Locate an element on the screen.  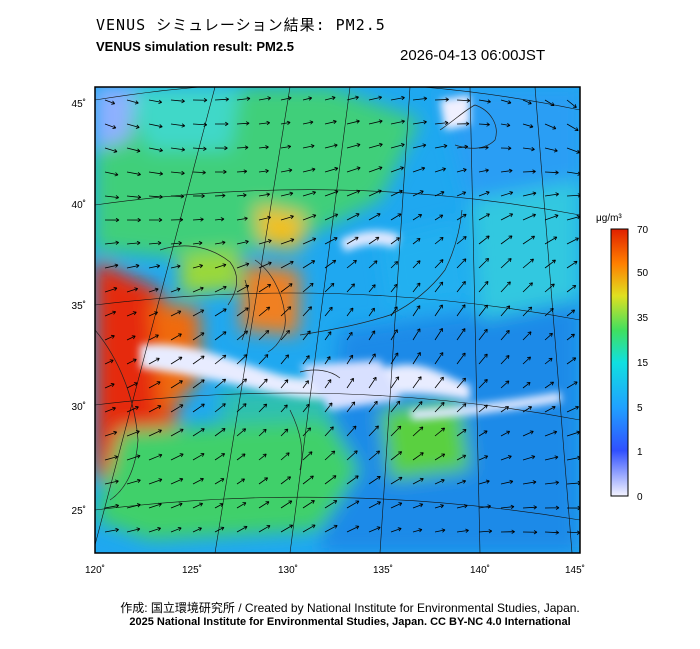
lon-tick-label: 135˚ is located at coordinates (383, 570).